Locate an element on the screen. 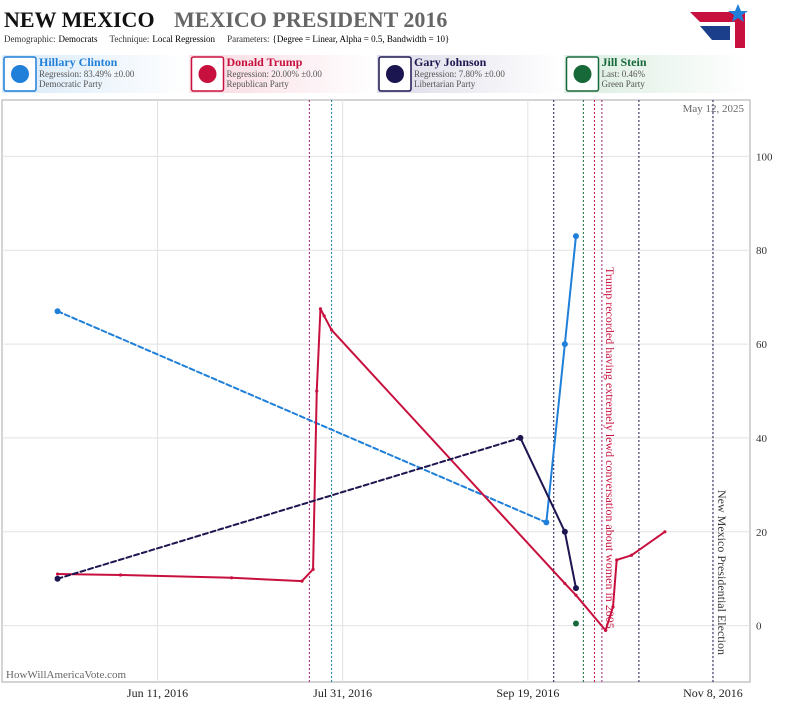  candidate-name: Donald Trump is located at coordinates (265, 62).